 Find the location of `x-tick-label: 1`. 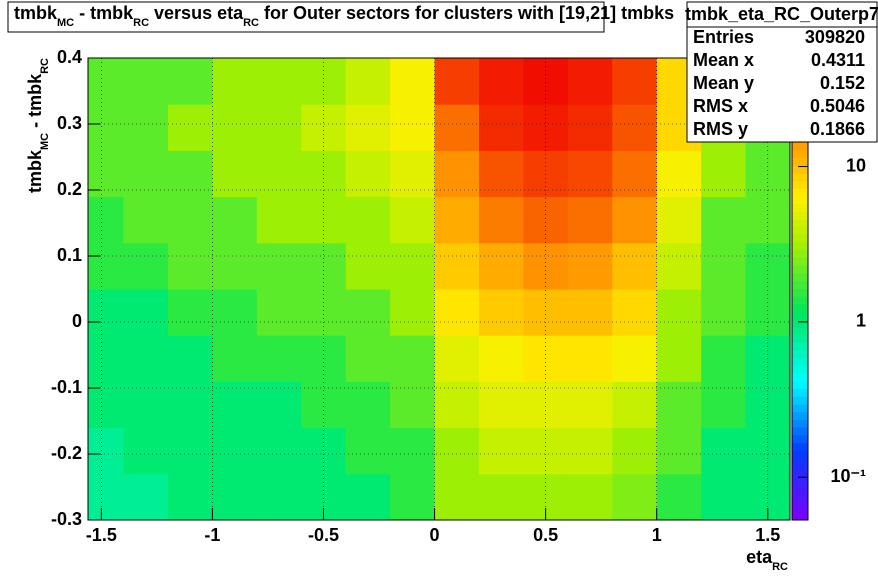

x-tick-label: 1 is located at coordinates (657, 535).